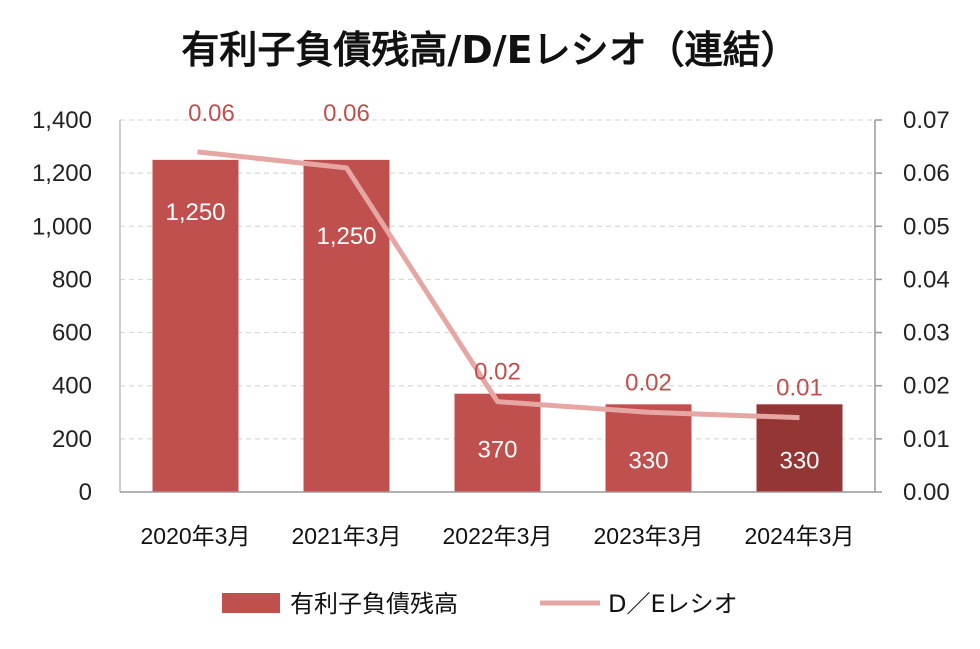 The width and height of the screenshot is (980, 649). What do you see at coordinates (480, 604) in the screenshot?
I see `legend: 有利子負債残高 D／Eレシオ` at bounding box center [480, 604].